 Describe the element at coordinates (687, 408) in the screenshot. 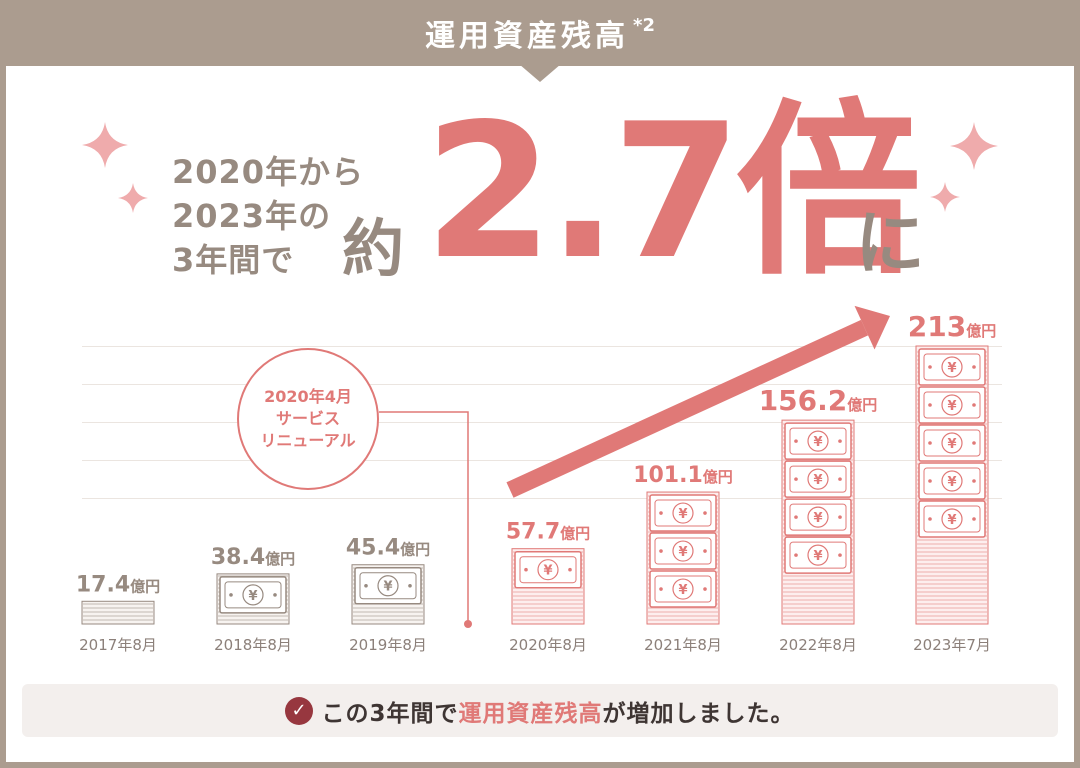

I see `trend-arrow-shaft` at that location.